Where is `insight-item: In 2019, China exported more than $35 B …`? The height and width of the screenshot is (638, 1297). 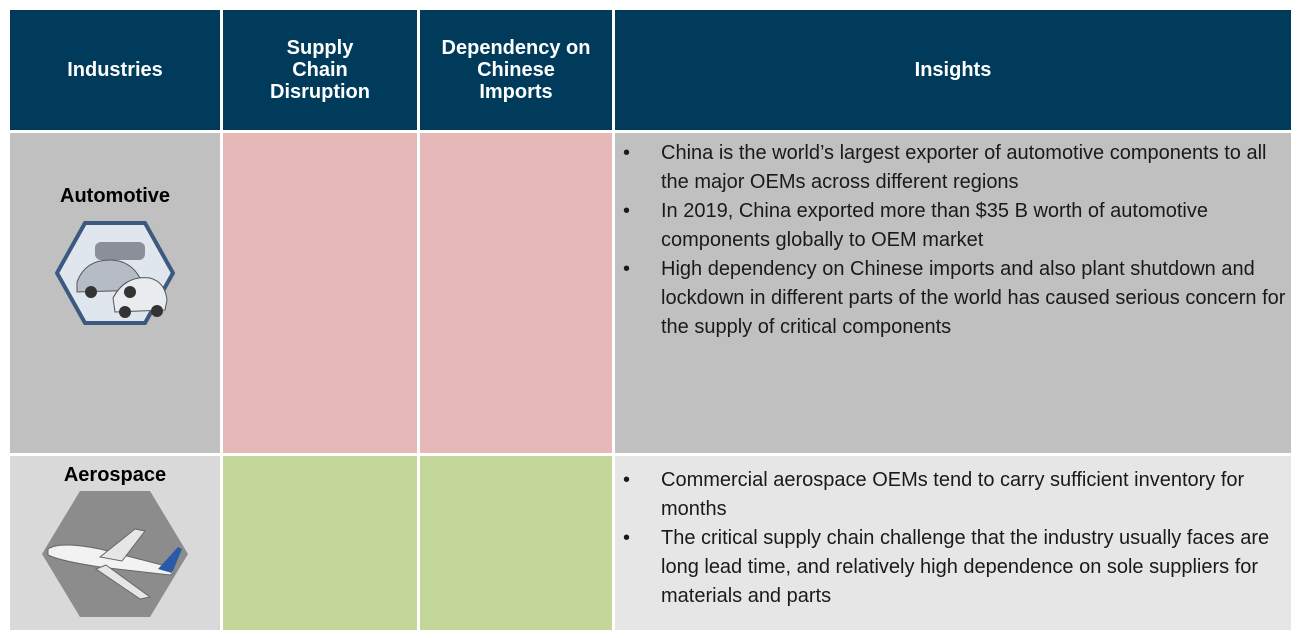 insight-item: In 2019, China exported more than $35 B … is located at coordinates (953, 226).